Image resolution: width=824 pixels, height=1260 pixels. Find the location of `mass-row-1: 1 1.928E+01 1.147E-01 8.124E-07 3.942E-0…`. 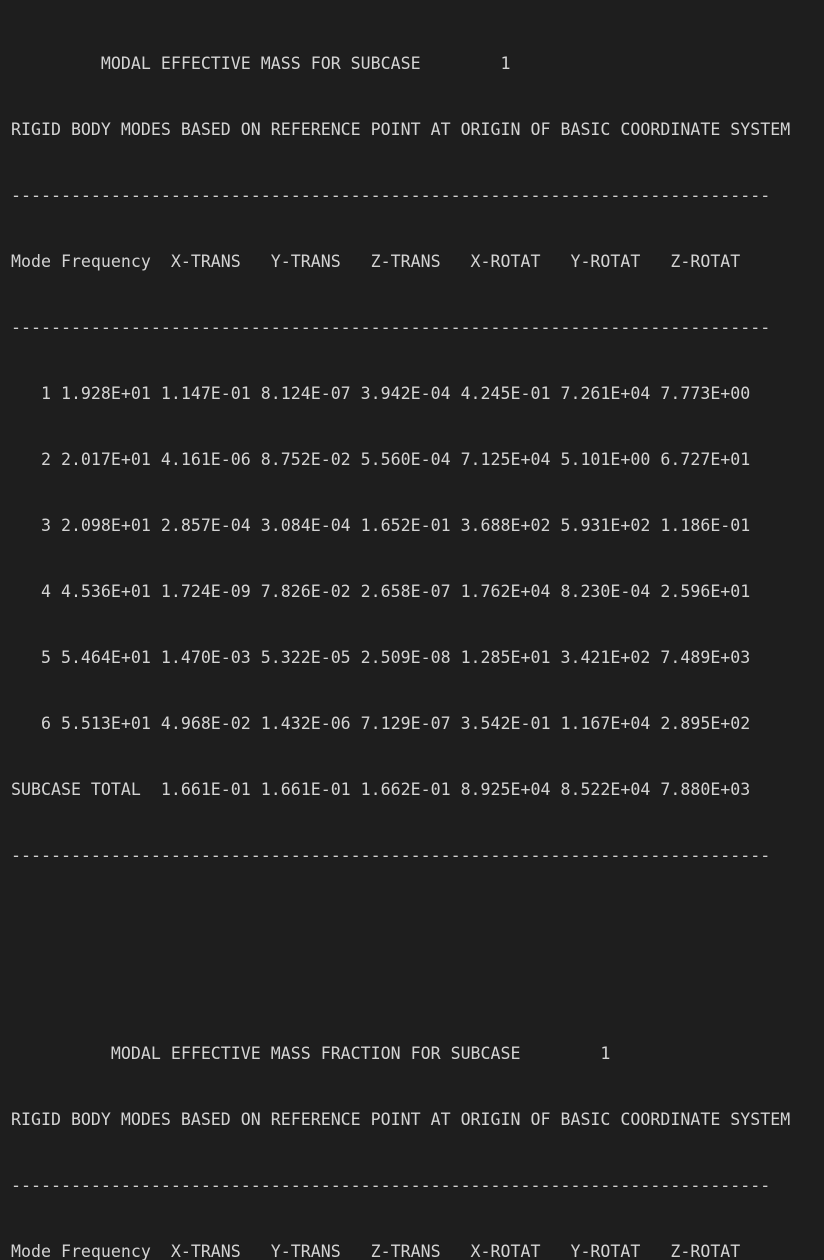

mass-row-1: 1 1.928E+01 1.147E-01 8.124E-07 3.942E-0… is located at coordinates (381, 393).